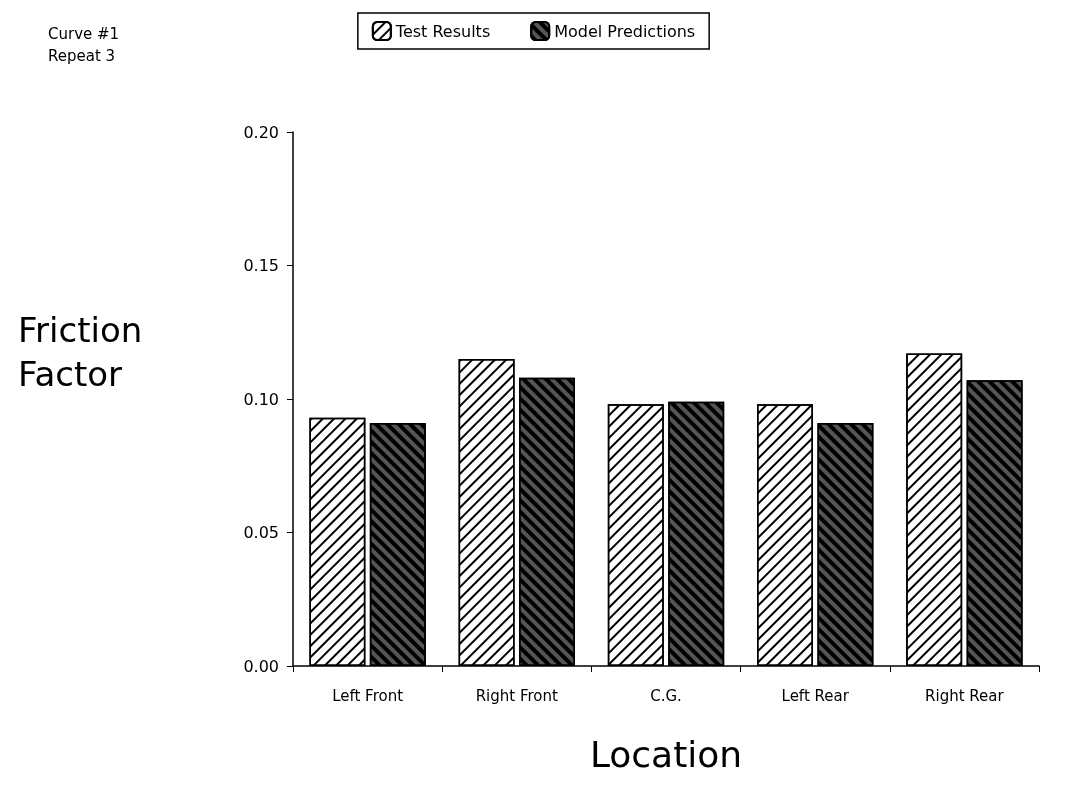 The image size is (1067, 794). What do you see at coordinates (666, 695) in the screenshot?
I see `x-tick-label: C.G.` at bounding box center [666, 695].